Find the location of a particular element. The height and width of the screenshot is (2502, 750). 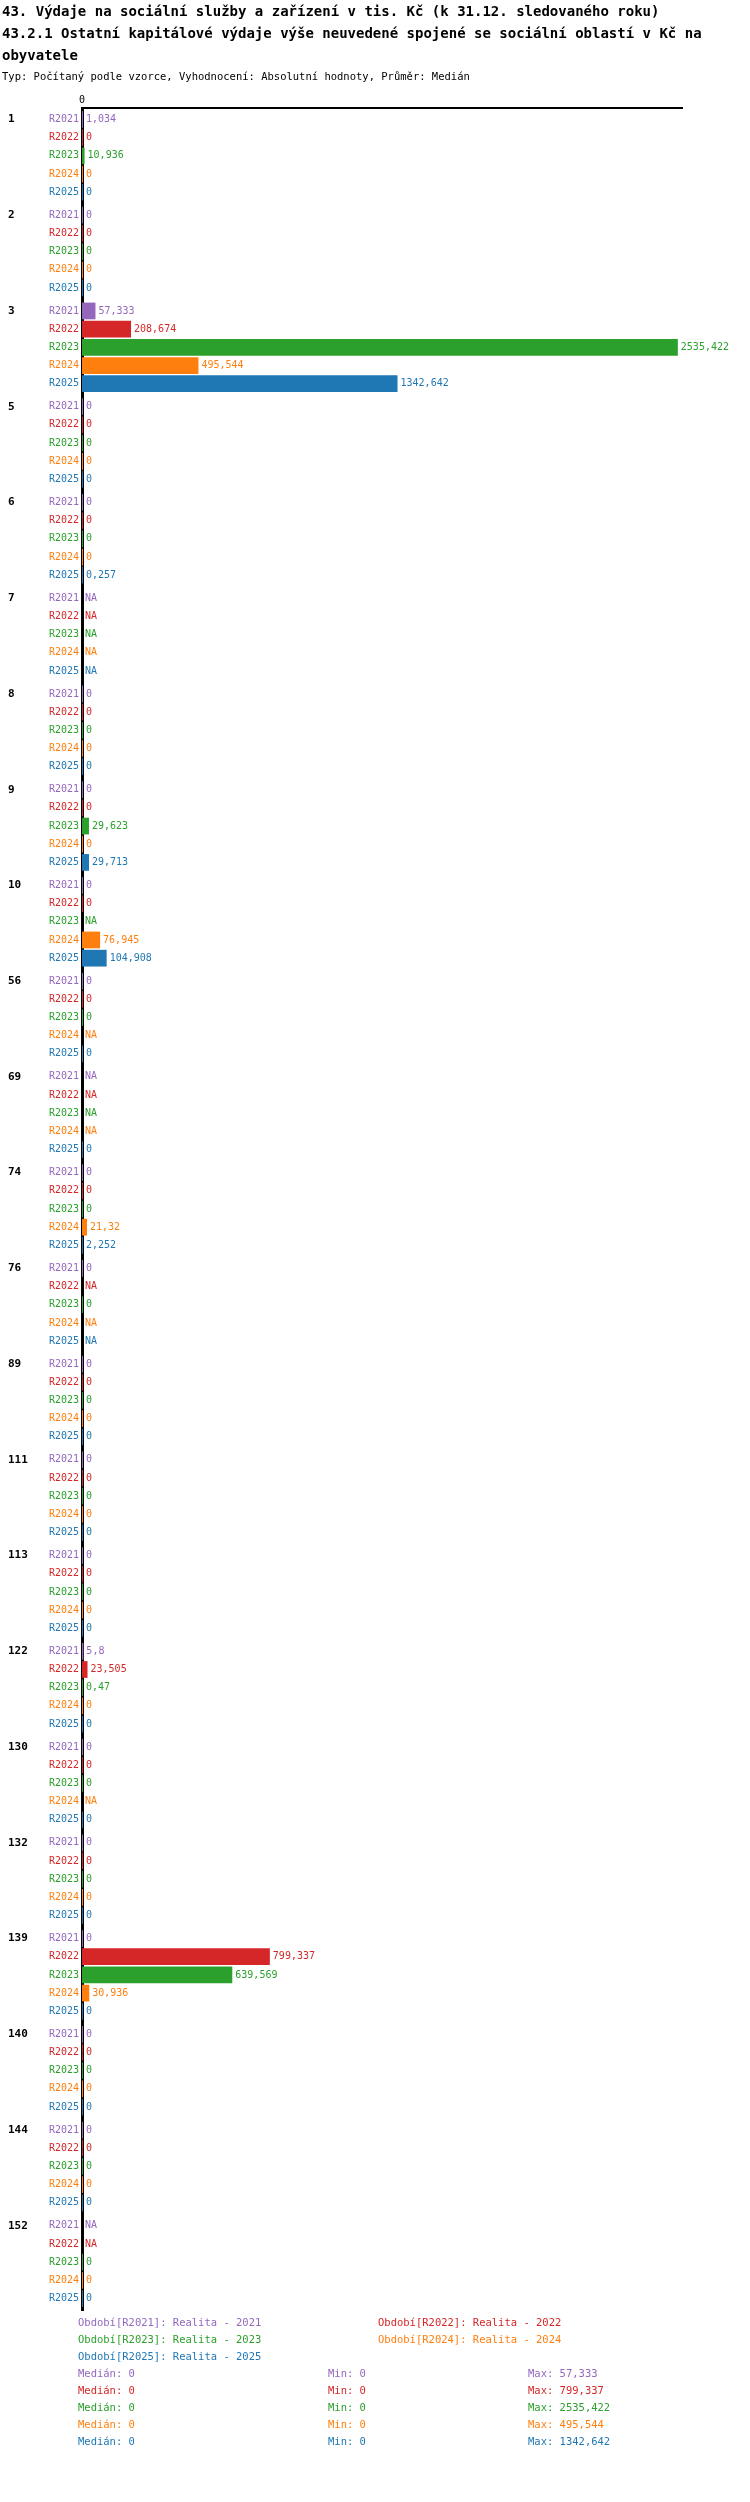

y-tick-label: 3 is located at coordinates (11, 310).